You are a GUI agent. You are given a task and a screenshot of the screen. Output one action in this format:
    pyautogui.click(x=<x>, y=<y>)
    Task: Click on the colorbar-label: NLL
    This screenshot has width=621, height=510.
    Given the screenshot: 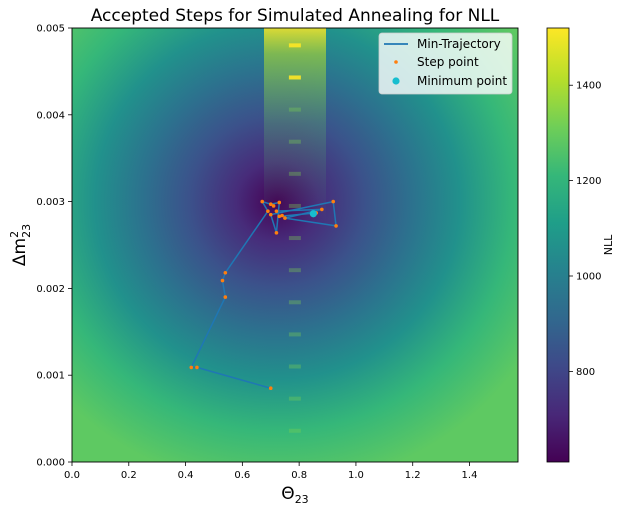 What is the action you would take?
    pyautogui.click(x=608, y=244)
    